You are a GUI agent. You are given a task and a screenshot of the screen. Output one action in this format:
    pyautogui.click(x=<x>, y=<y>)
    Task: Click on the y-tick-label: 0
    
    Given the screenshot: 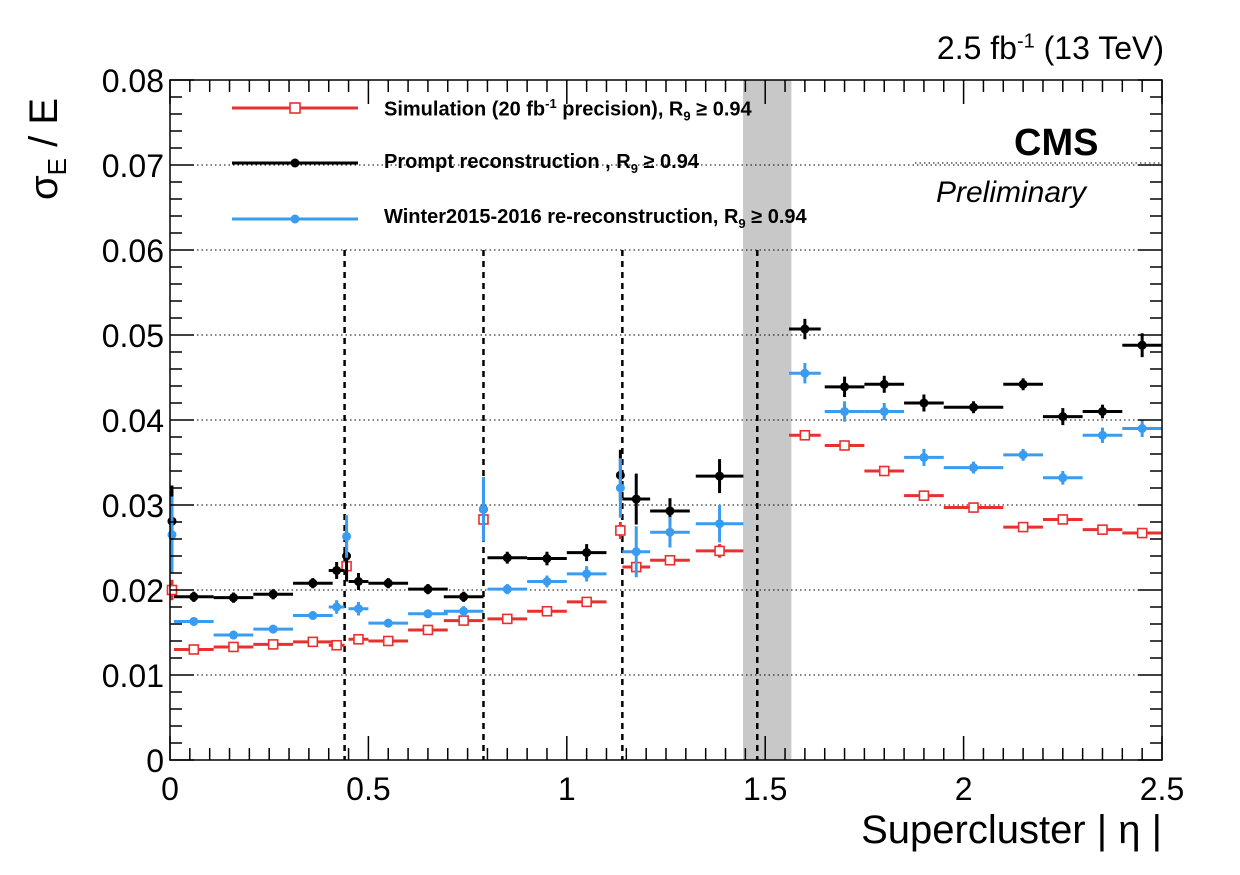 What is the action you would take?
    pyautogui.click(x=155, y=761)
    